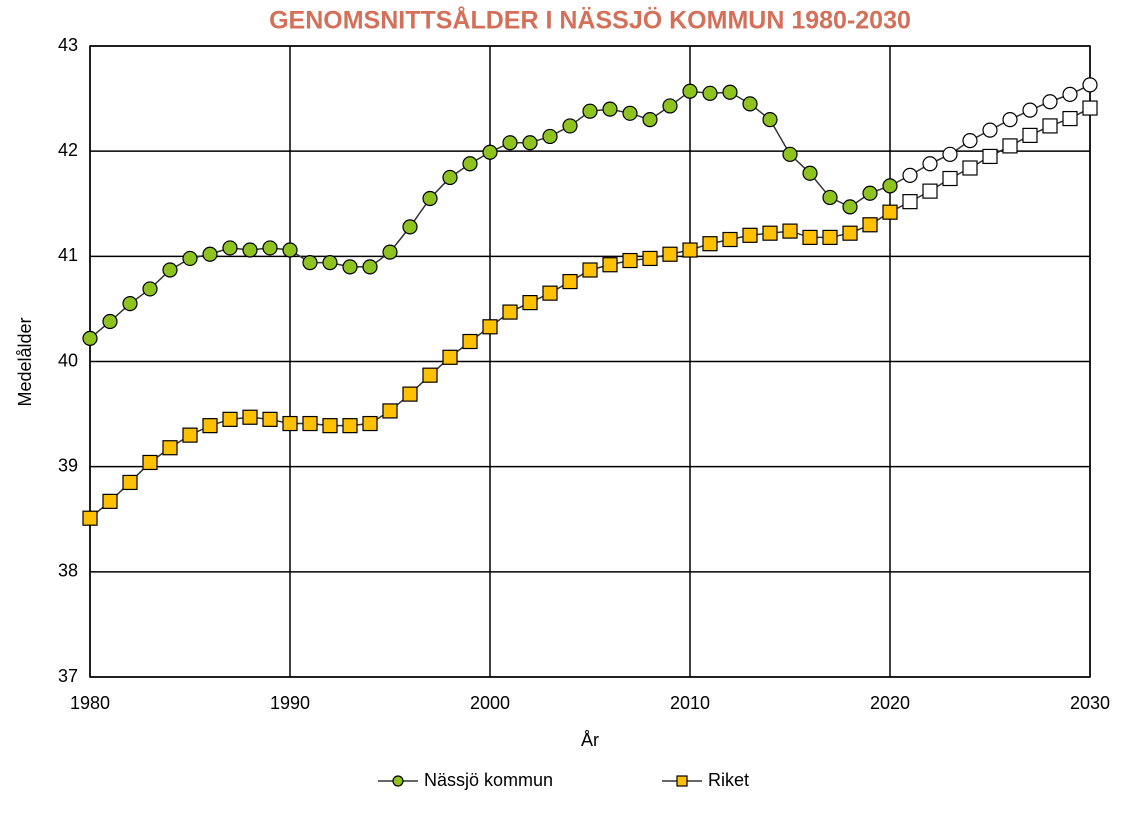  What do you see at coordinates (490, 703) in the screenshot?
I see `x-tick-label: 2000` at bounding box center [490, 703].